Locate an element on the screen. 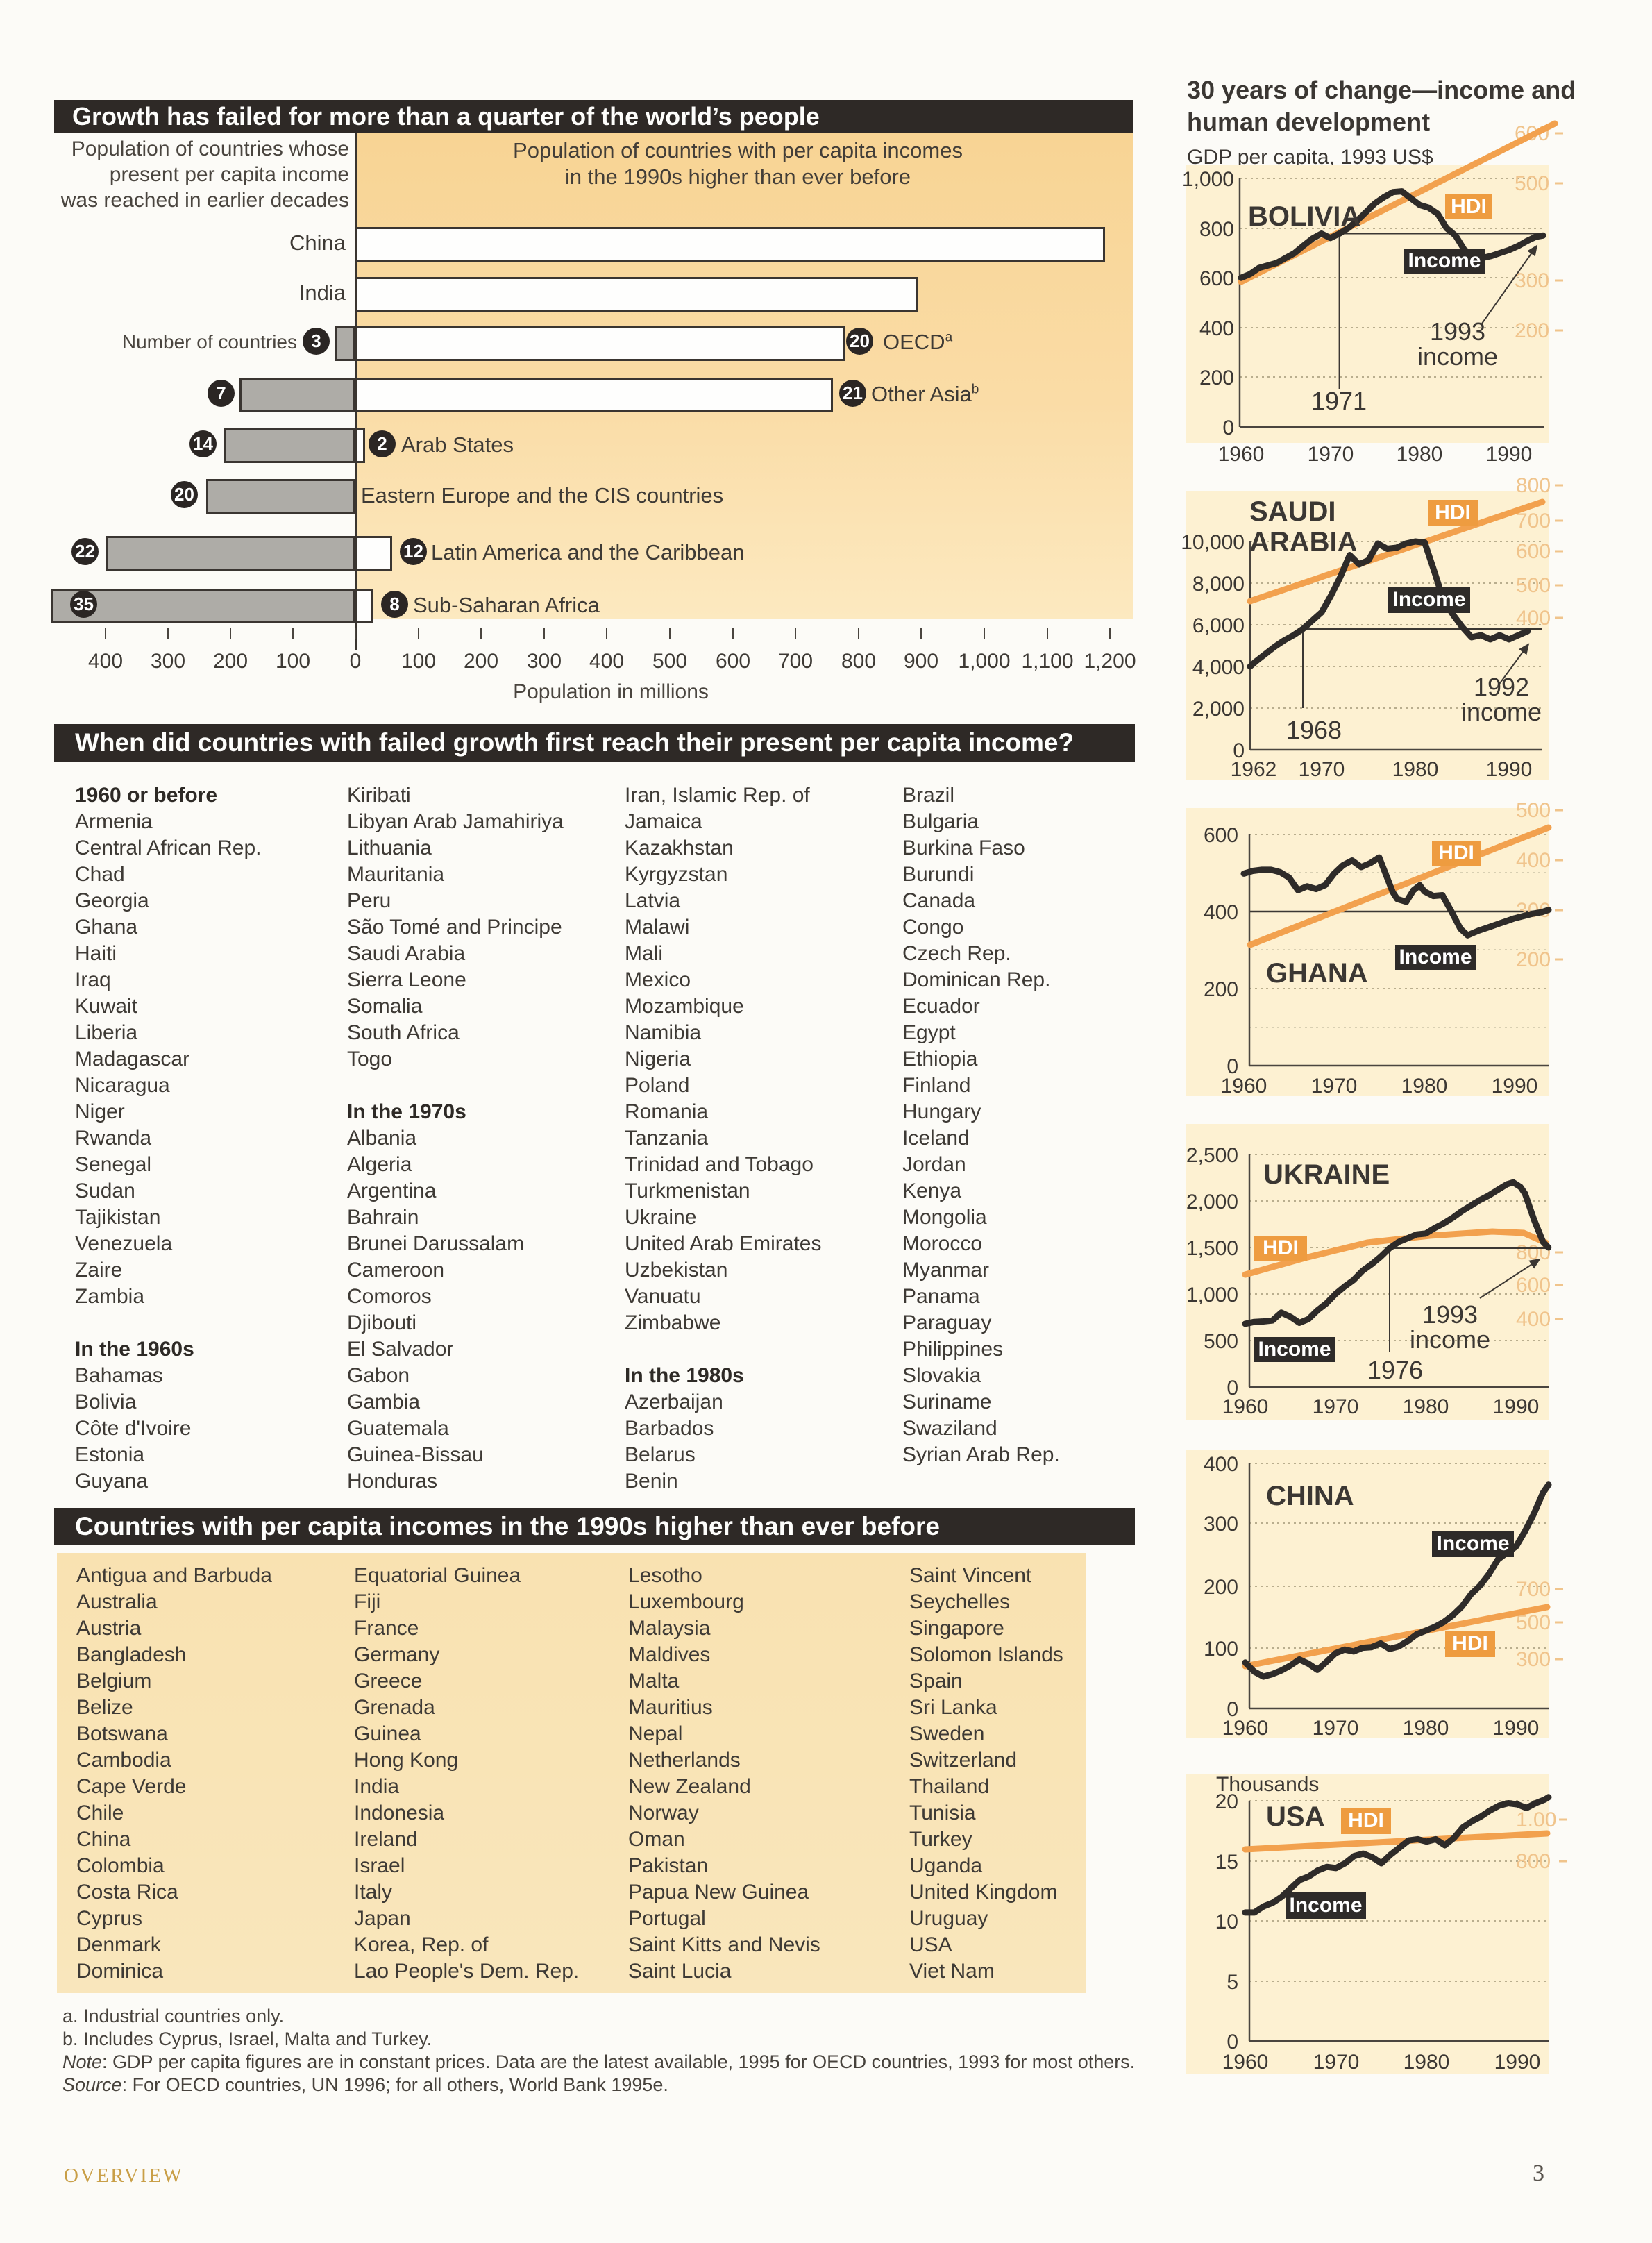 Image resolution: width=1652 pixels, height=2243 pixels. svg-text: 5 is located at coordinates (1232, 1983).